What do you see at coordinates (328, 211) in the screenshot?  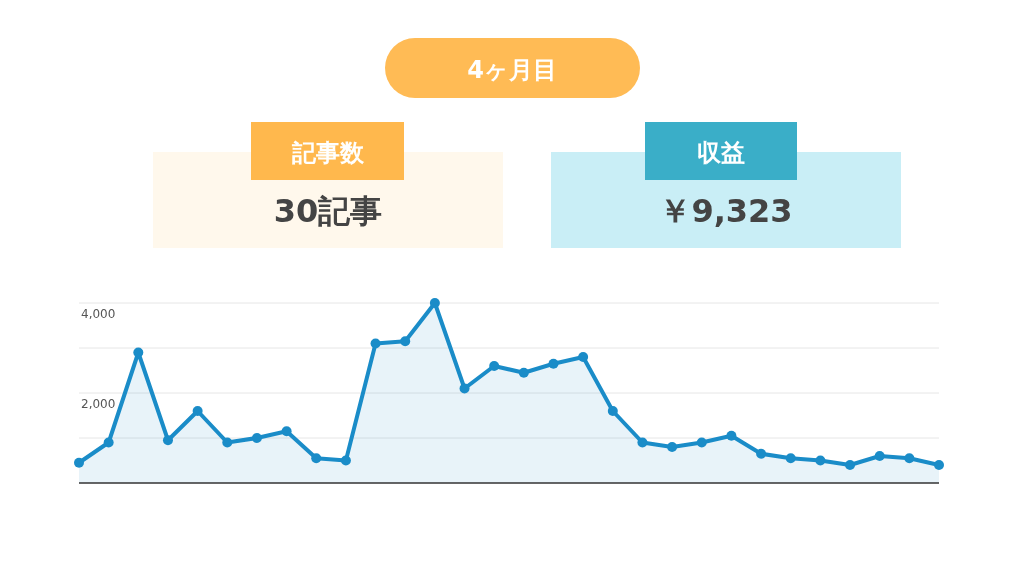 I see `text: 30記事` at bounding box center [328, 211].